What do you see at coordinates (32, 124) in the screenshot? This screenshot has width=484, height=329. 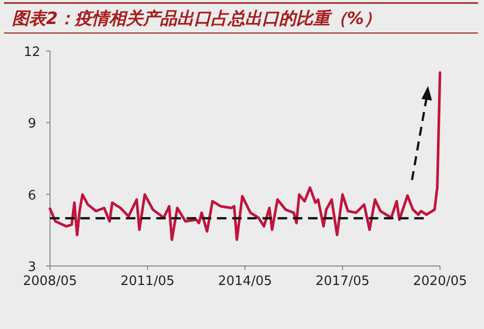 I see `y-tick-label: 9` at bounding box center [32, 124].